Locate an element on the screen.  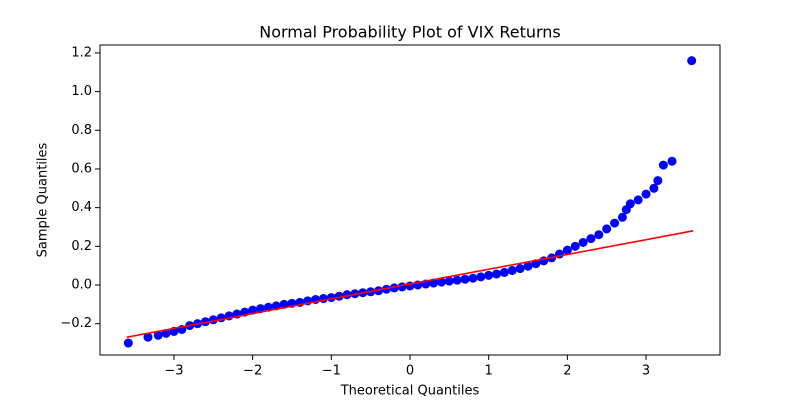
x-axis-label: Theoretical Quantiles is located at coordinates (410, 391).